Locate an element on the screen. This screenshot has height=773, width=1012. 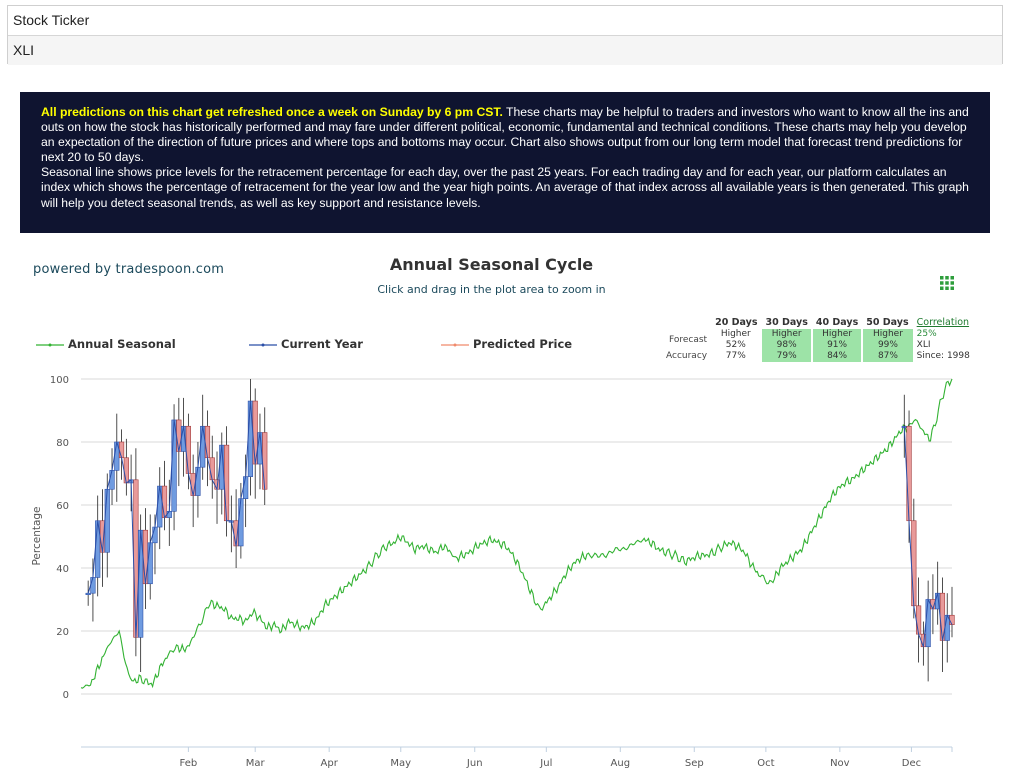
powered-by-link: powered by tradespoon.com is located at coordinates (129, 269).